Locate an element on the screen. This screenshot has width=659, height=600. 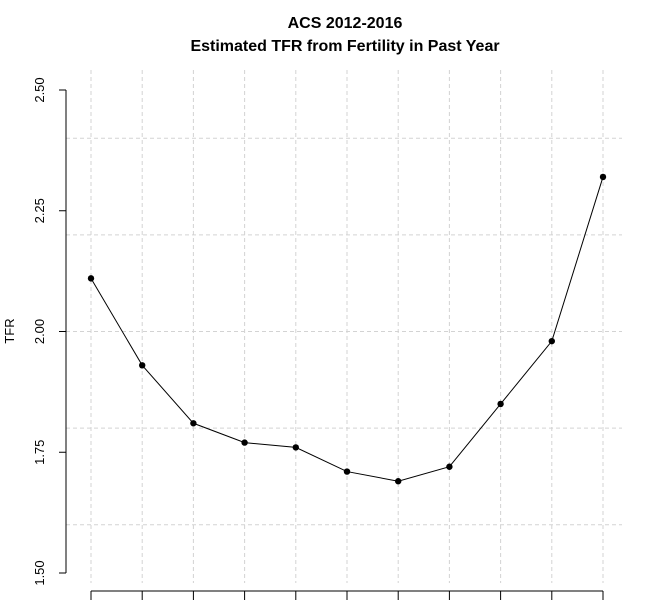
chart-title: ACS 2012-2016 is located at coordinates (345, 23).